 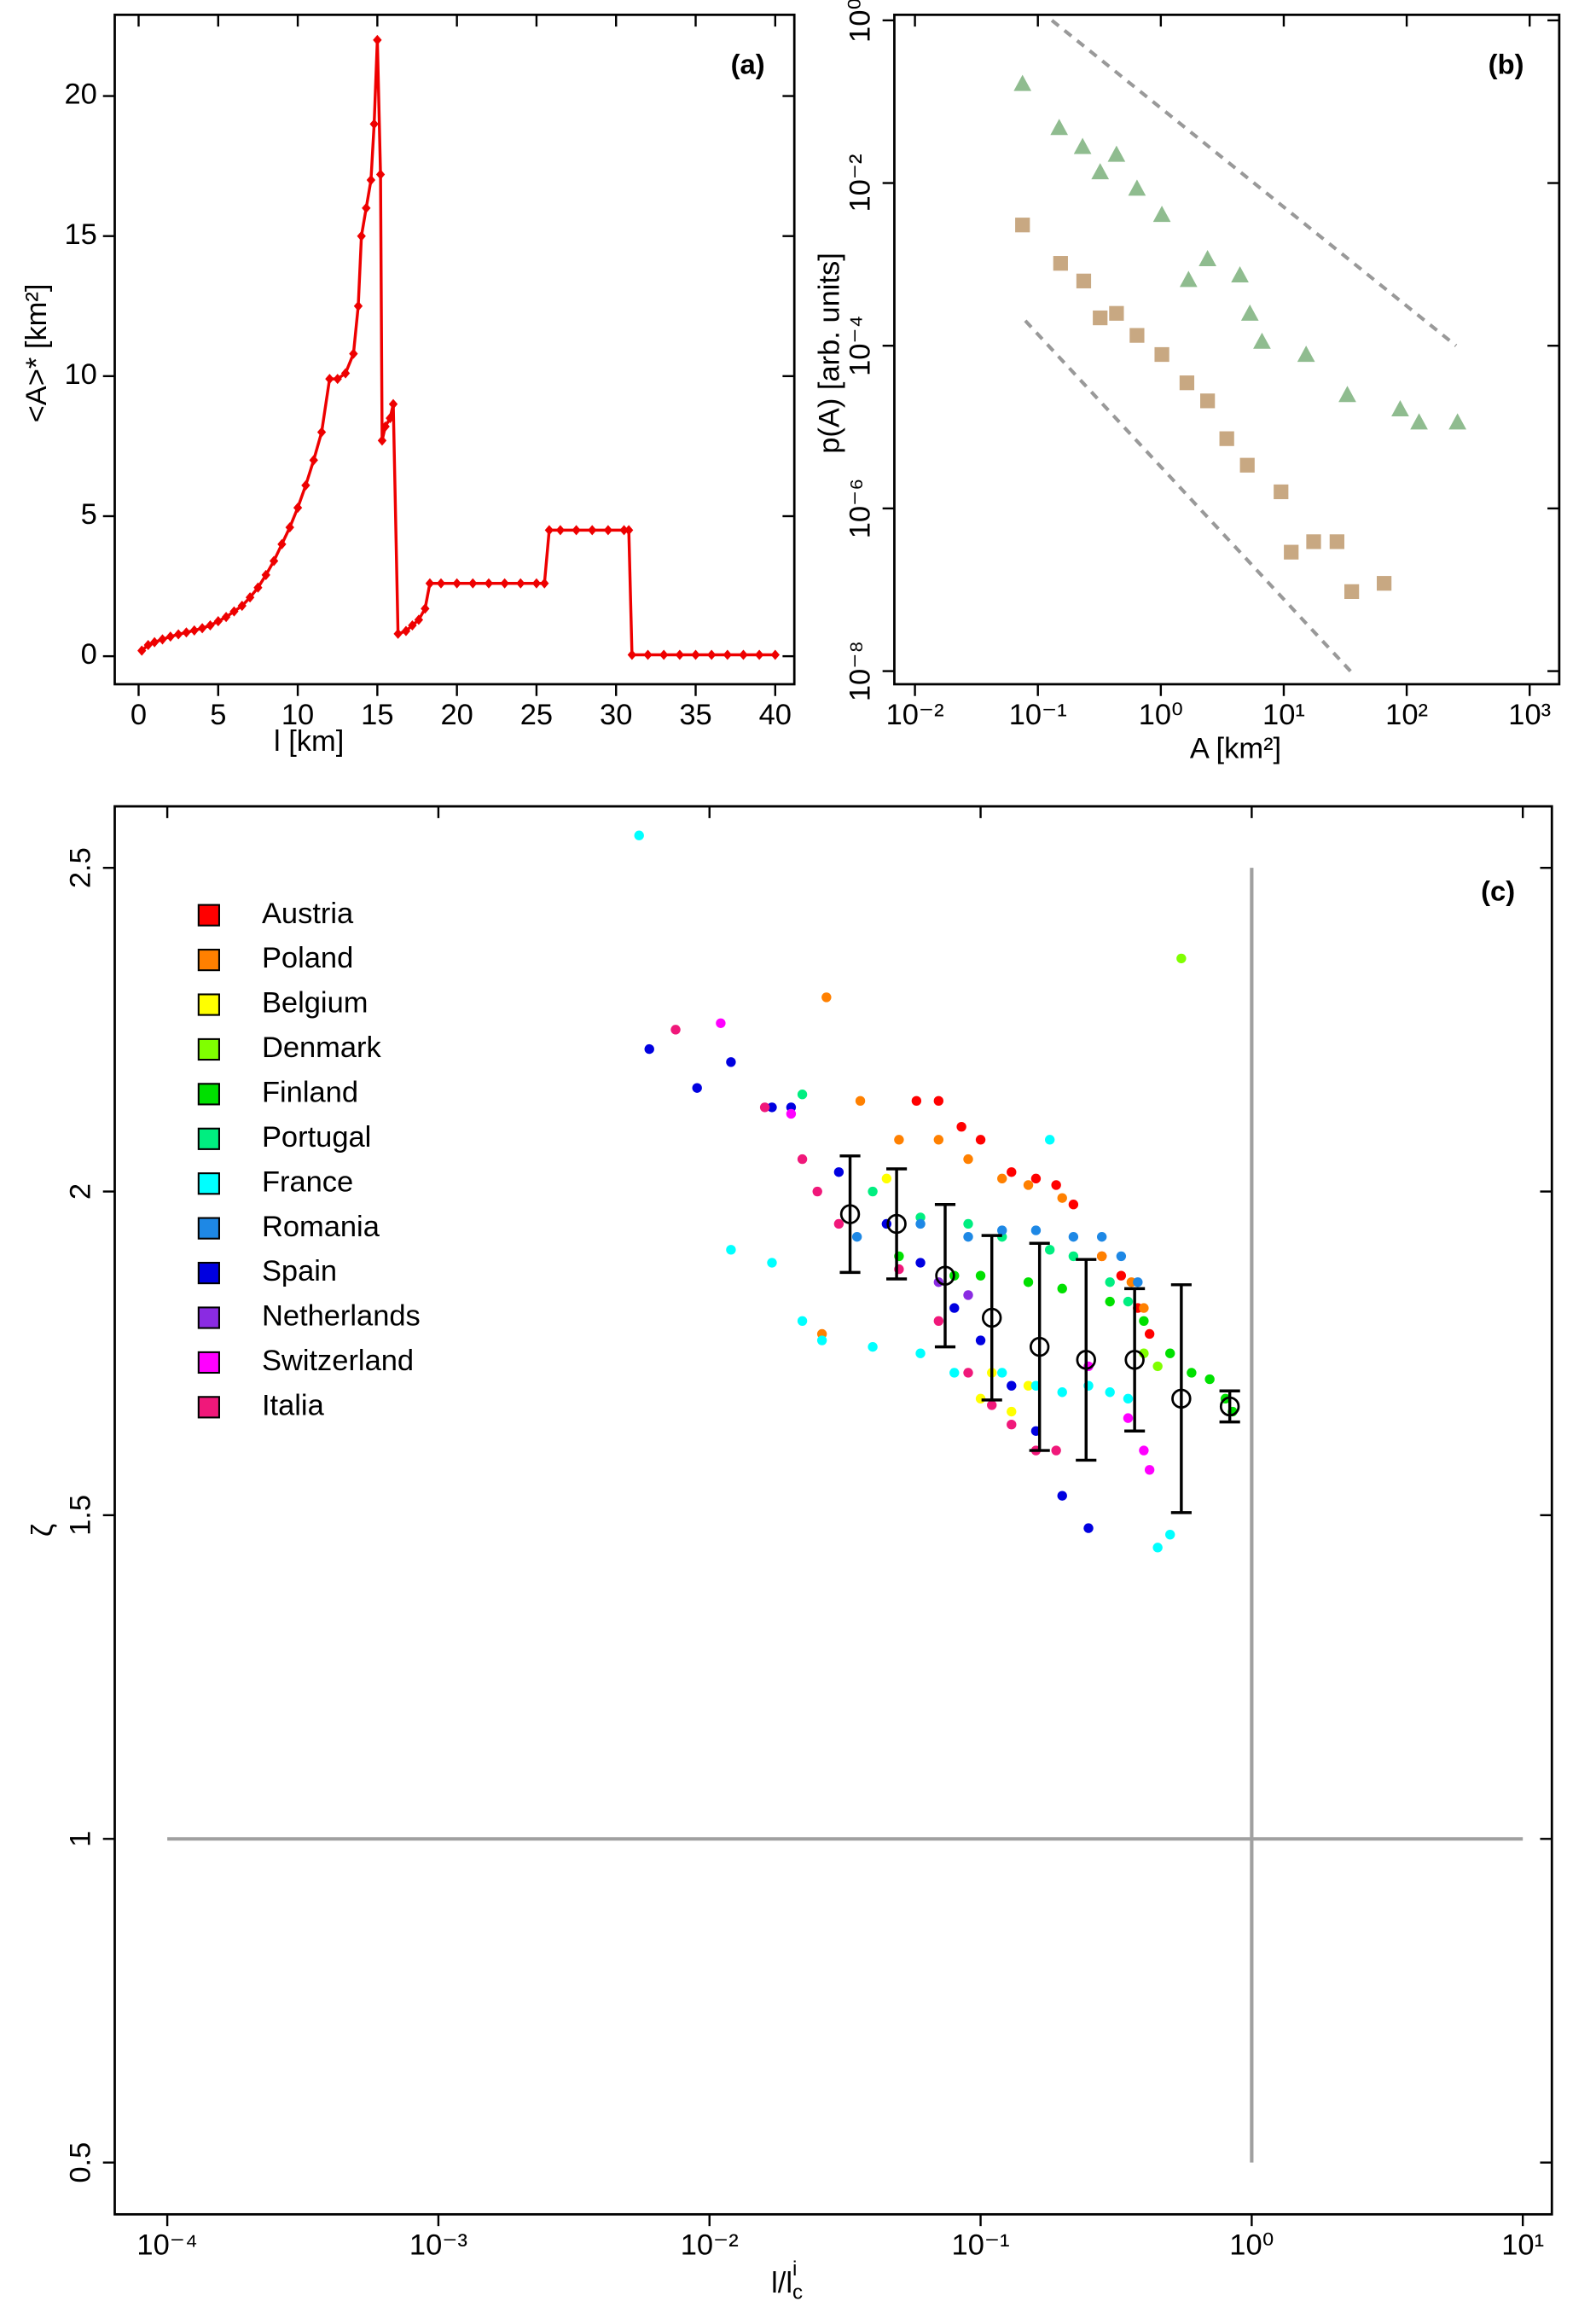 I want to click on y-tick-label: 20, so click(x=80, y=95).